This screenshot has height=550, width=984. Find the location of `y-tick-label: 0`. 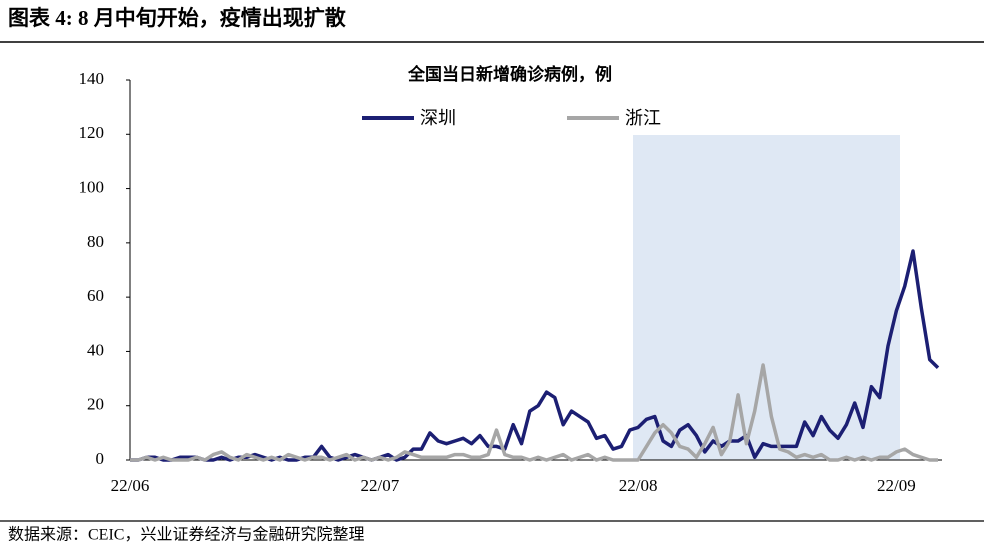

y-tick-label: 0 is located at coordinates (100, 458).